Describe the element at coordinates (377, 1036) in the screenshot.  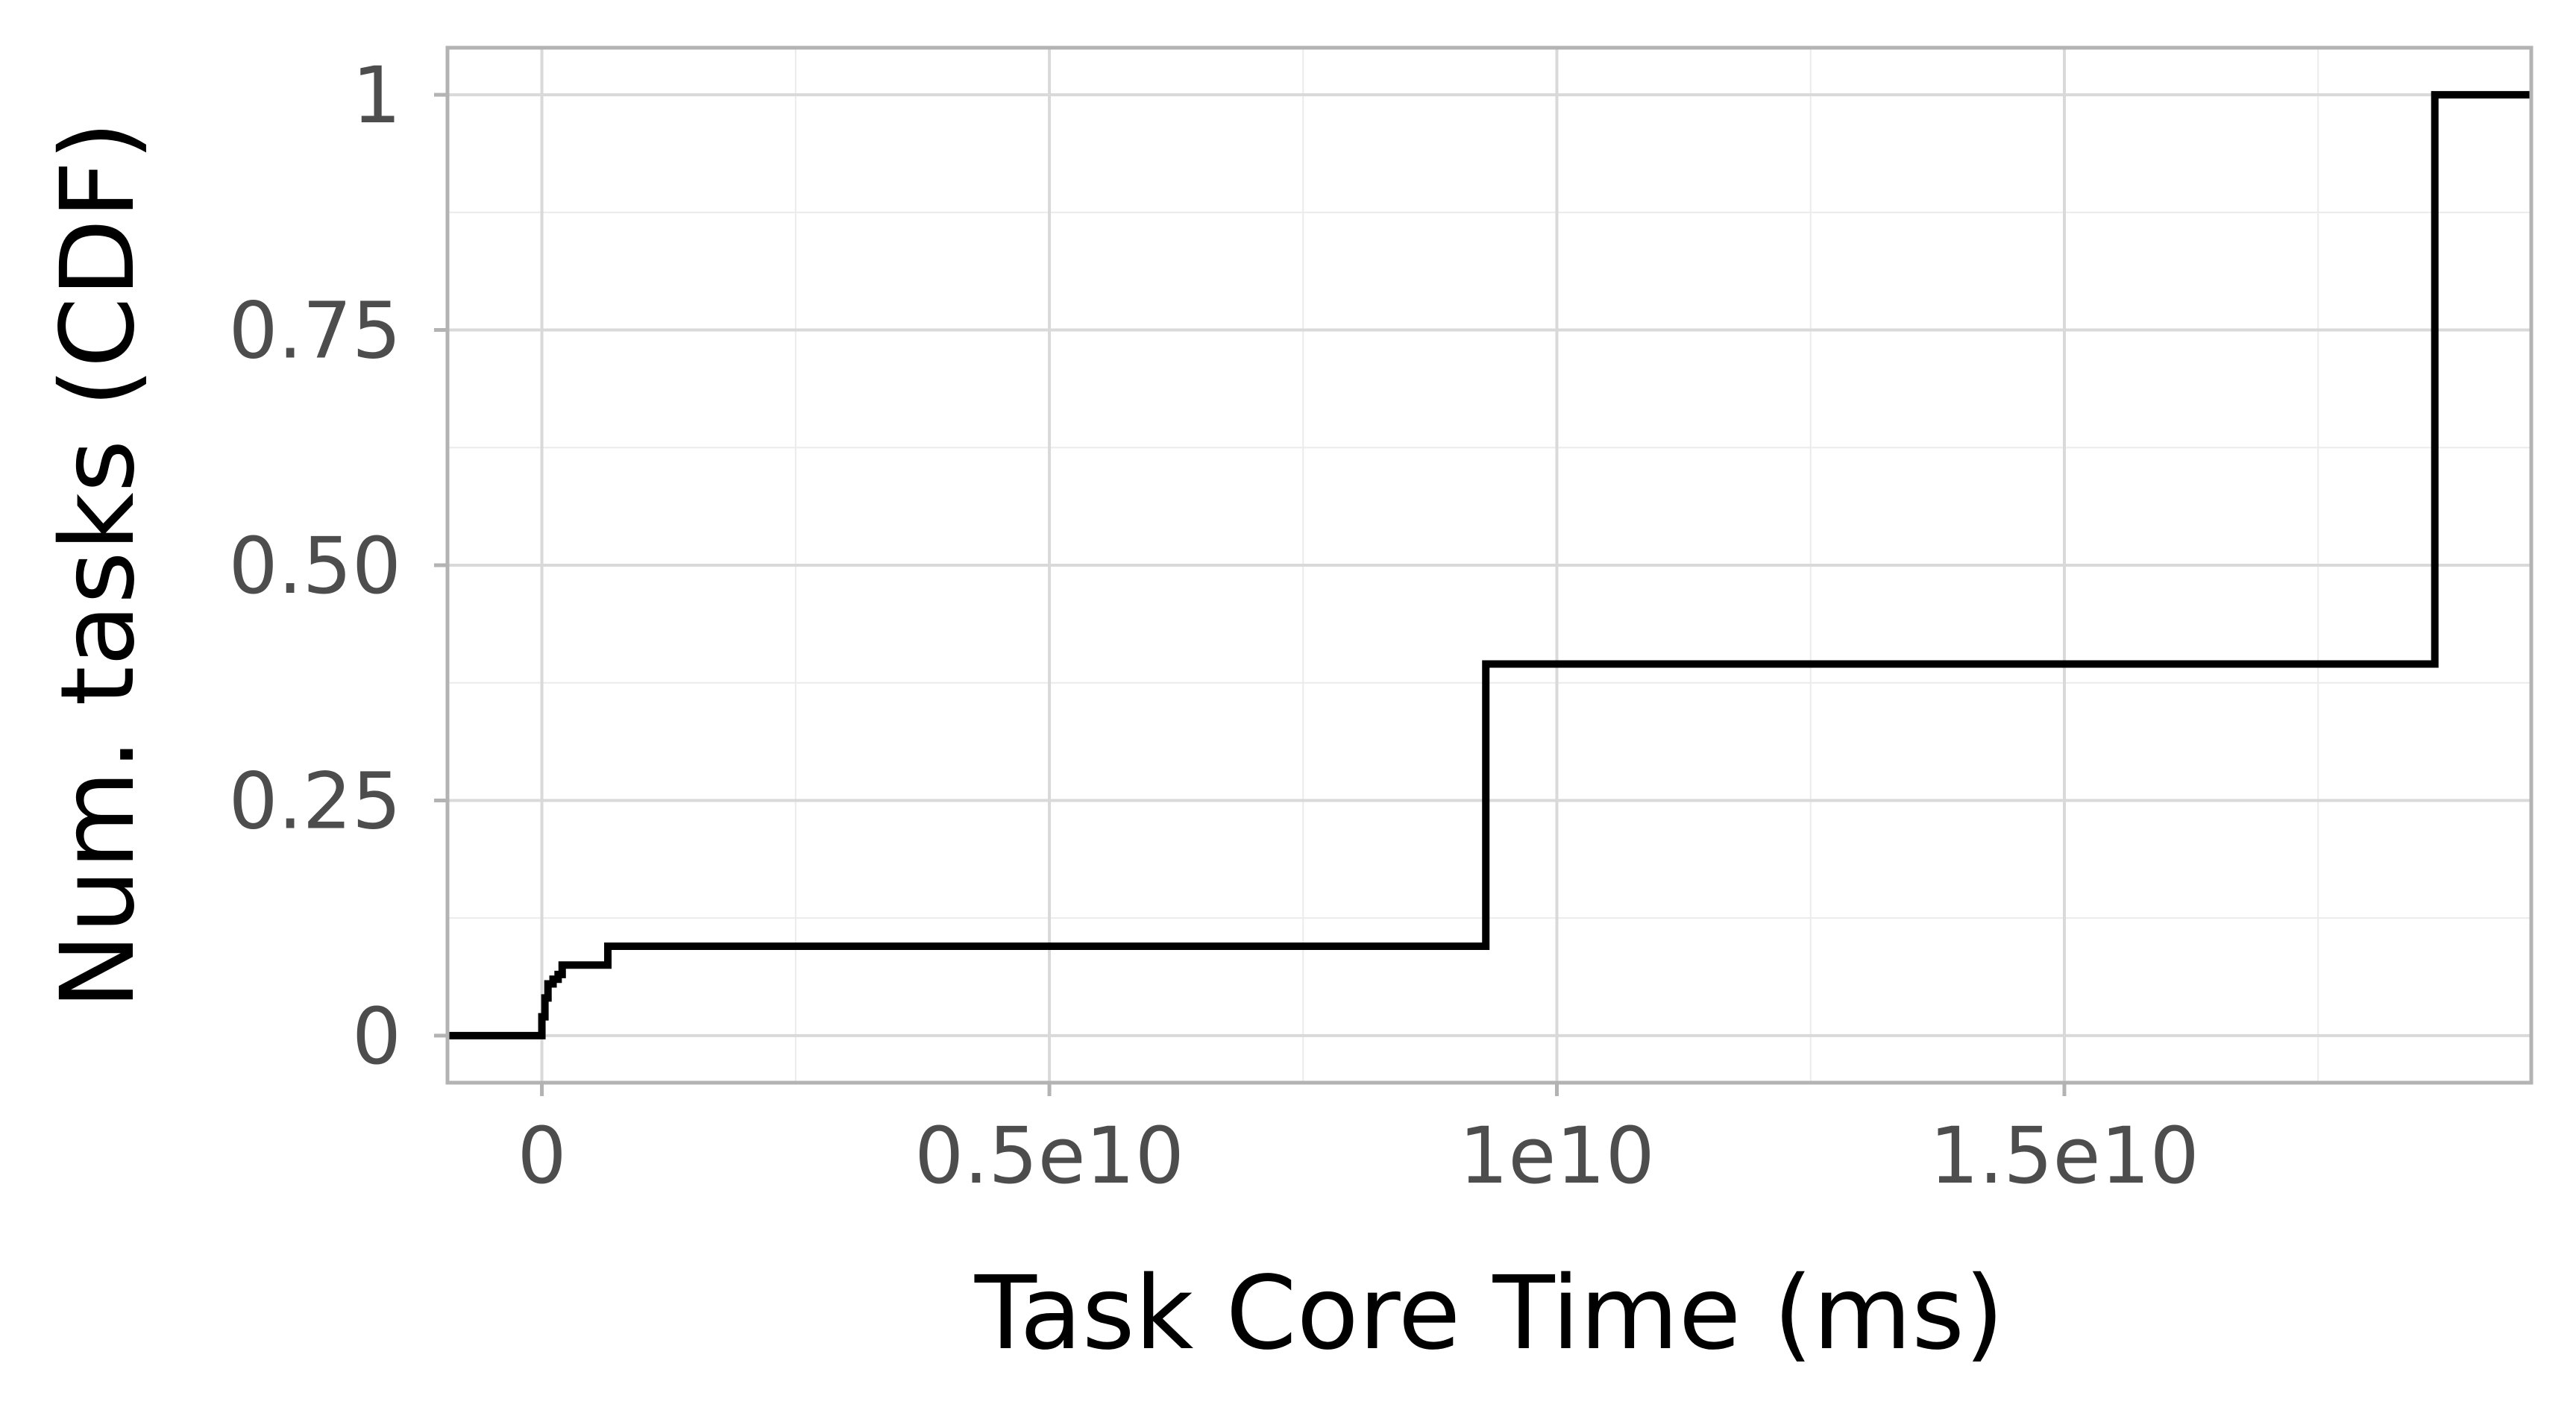
I see `y-tick-label: 0` at that location.